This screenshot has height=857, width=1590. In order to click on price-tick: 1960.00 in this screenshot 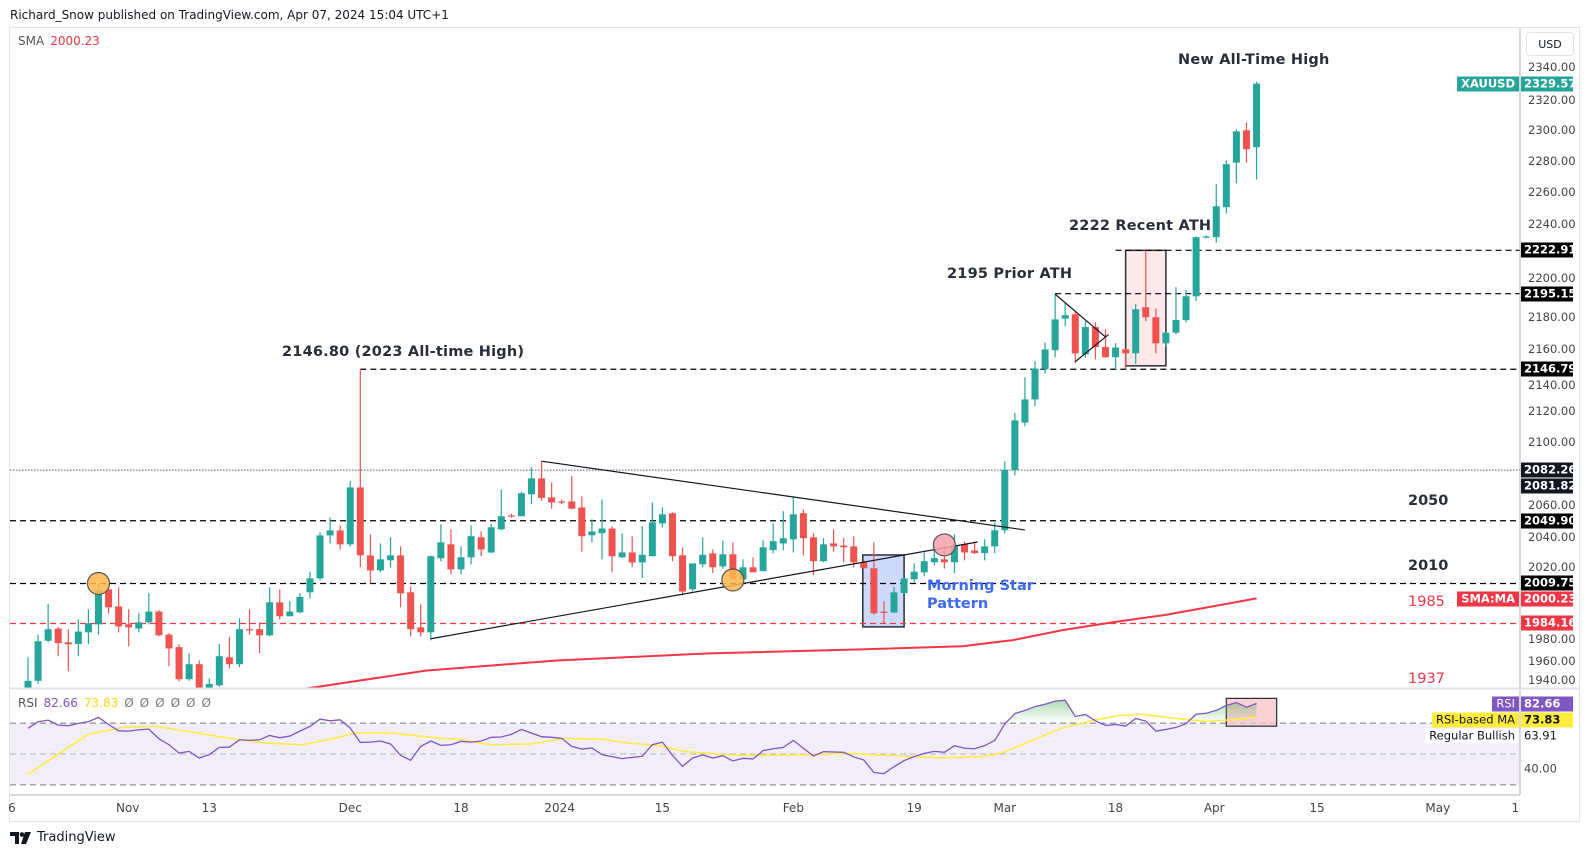, I will do `click(1552, 661)`.